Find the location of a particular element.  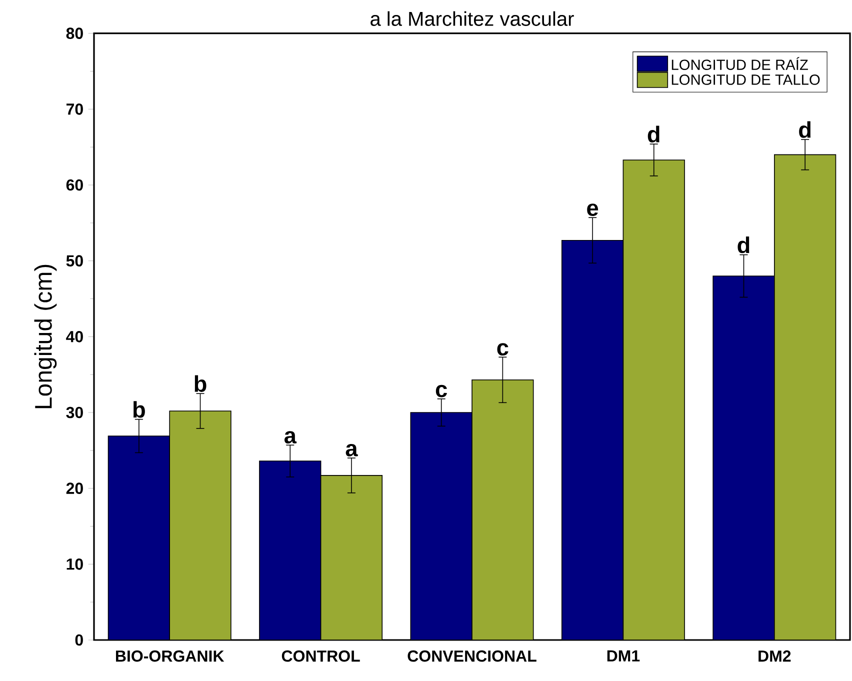

legend-label: LONGITUD DE RAÍZ is located at coordinates (740, 63).